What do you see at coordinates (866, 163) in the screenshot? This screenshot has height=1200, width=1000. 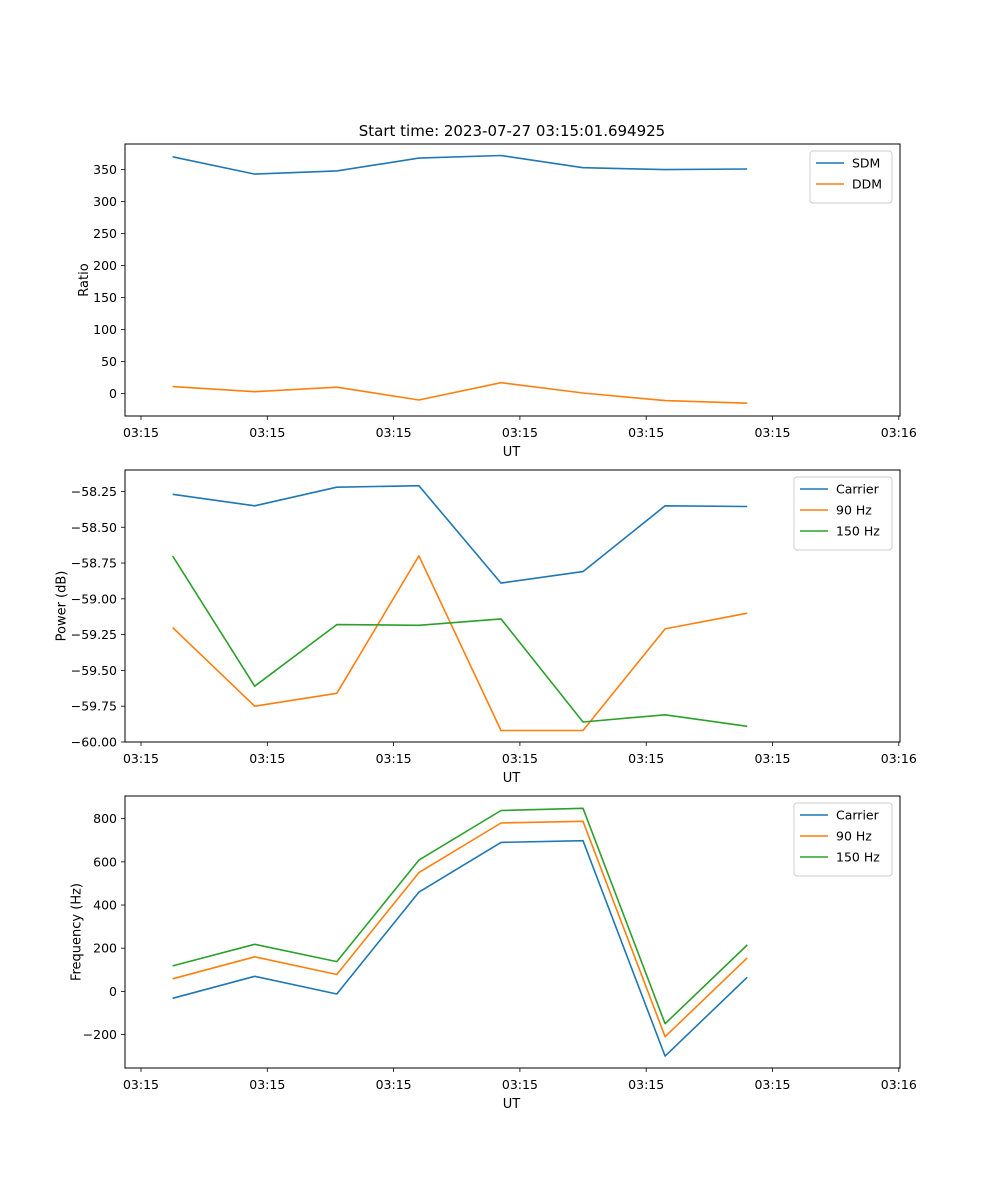 I see `legend-label: SDM` at bounding box center [866, 163].